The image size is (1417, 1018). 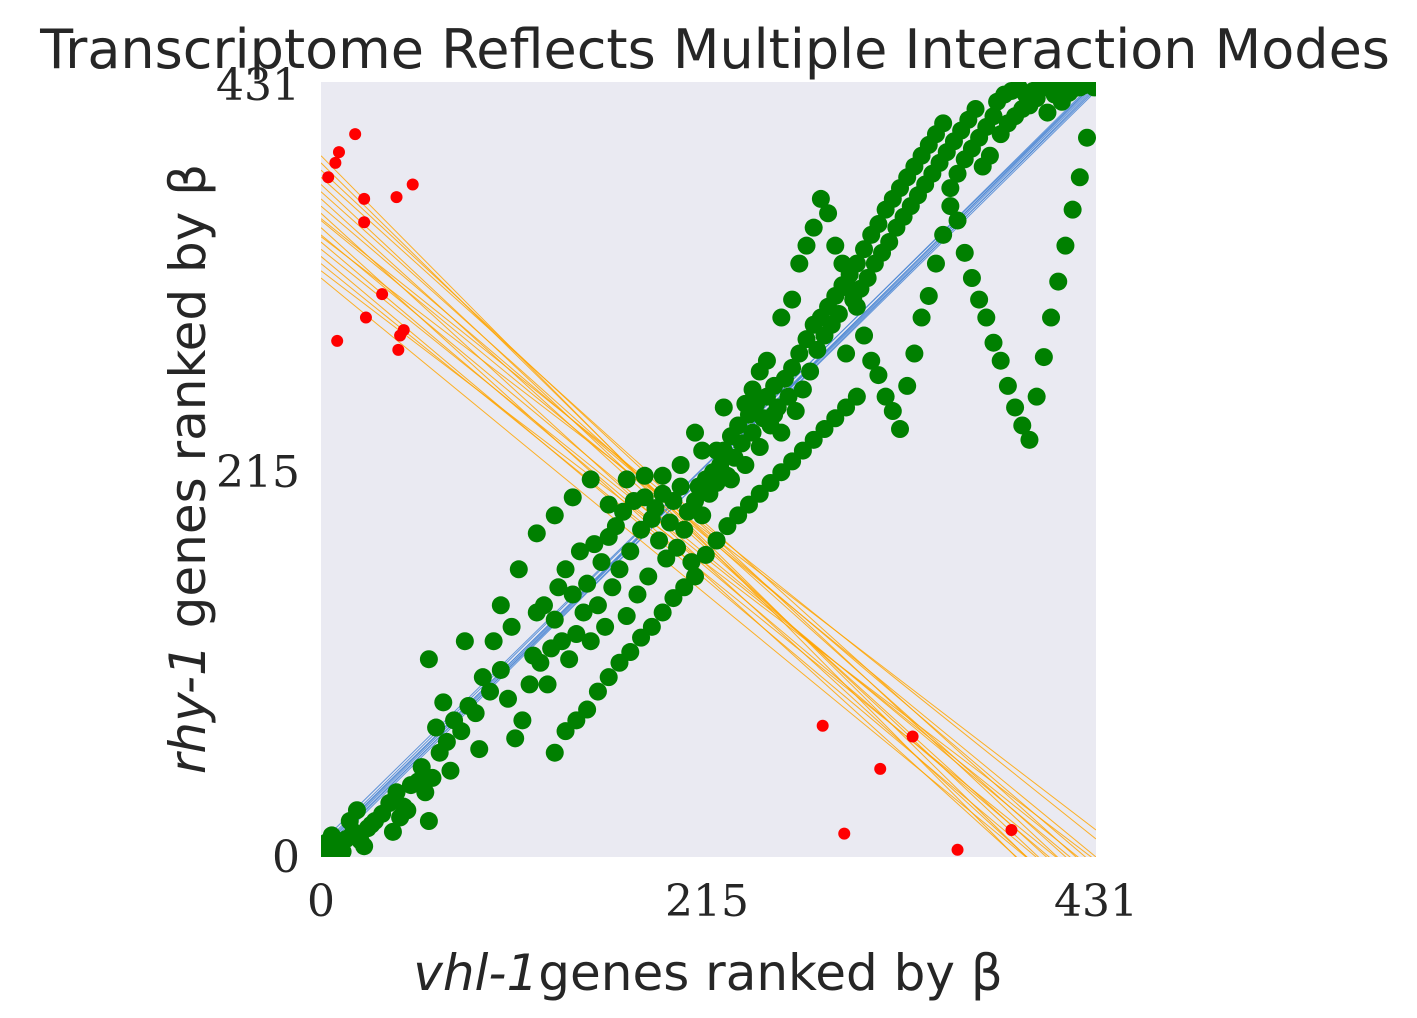 I want to click on y-tick-labels: 0 215 431, so click(x=258, y=471).